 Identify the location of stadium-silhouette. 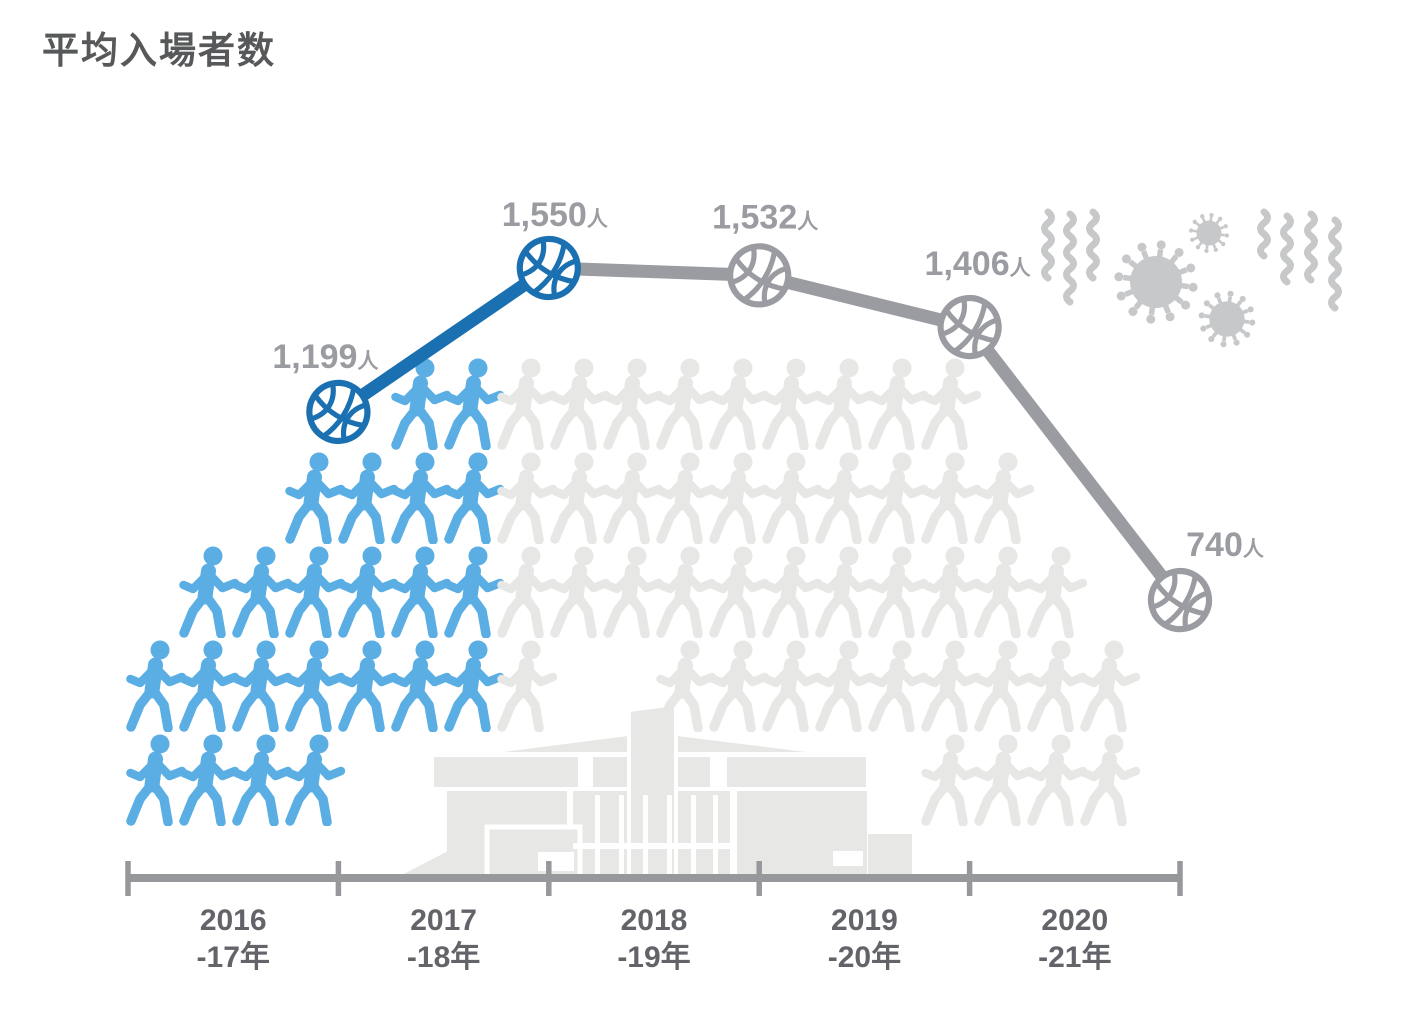
(651, 792).